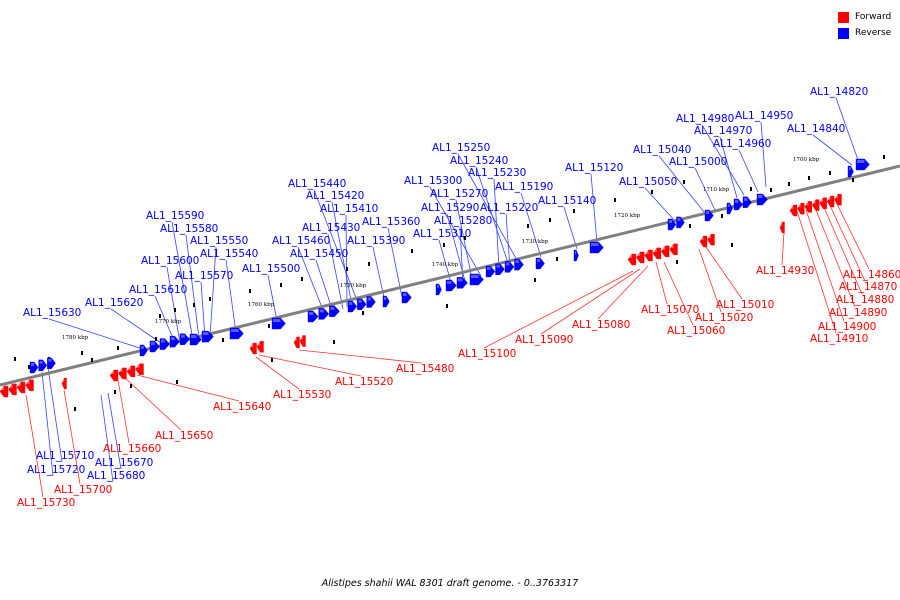  I want to click on gene-label: AL1_14860, so click(871, 275).